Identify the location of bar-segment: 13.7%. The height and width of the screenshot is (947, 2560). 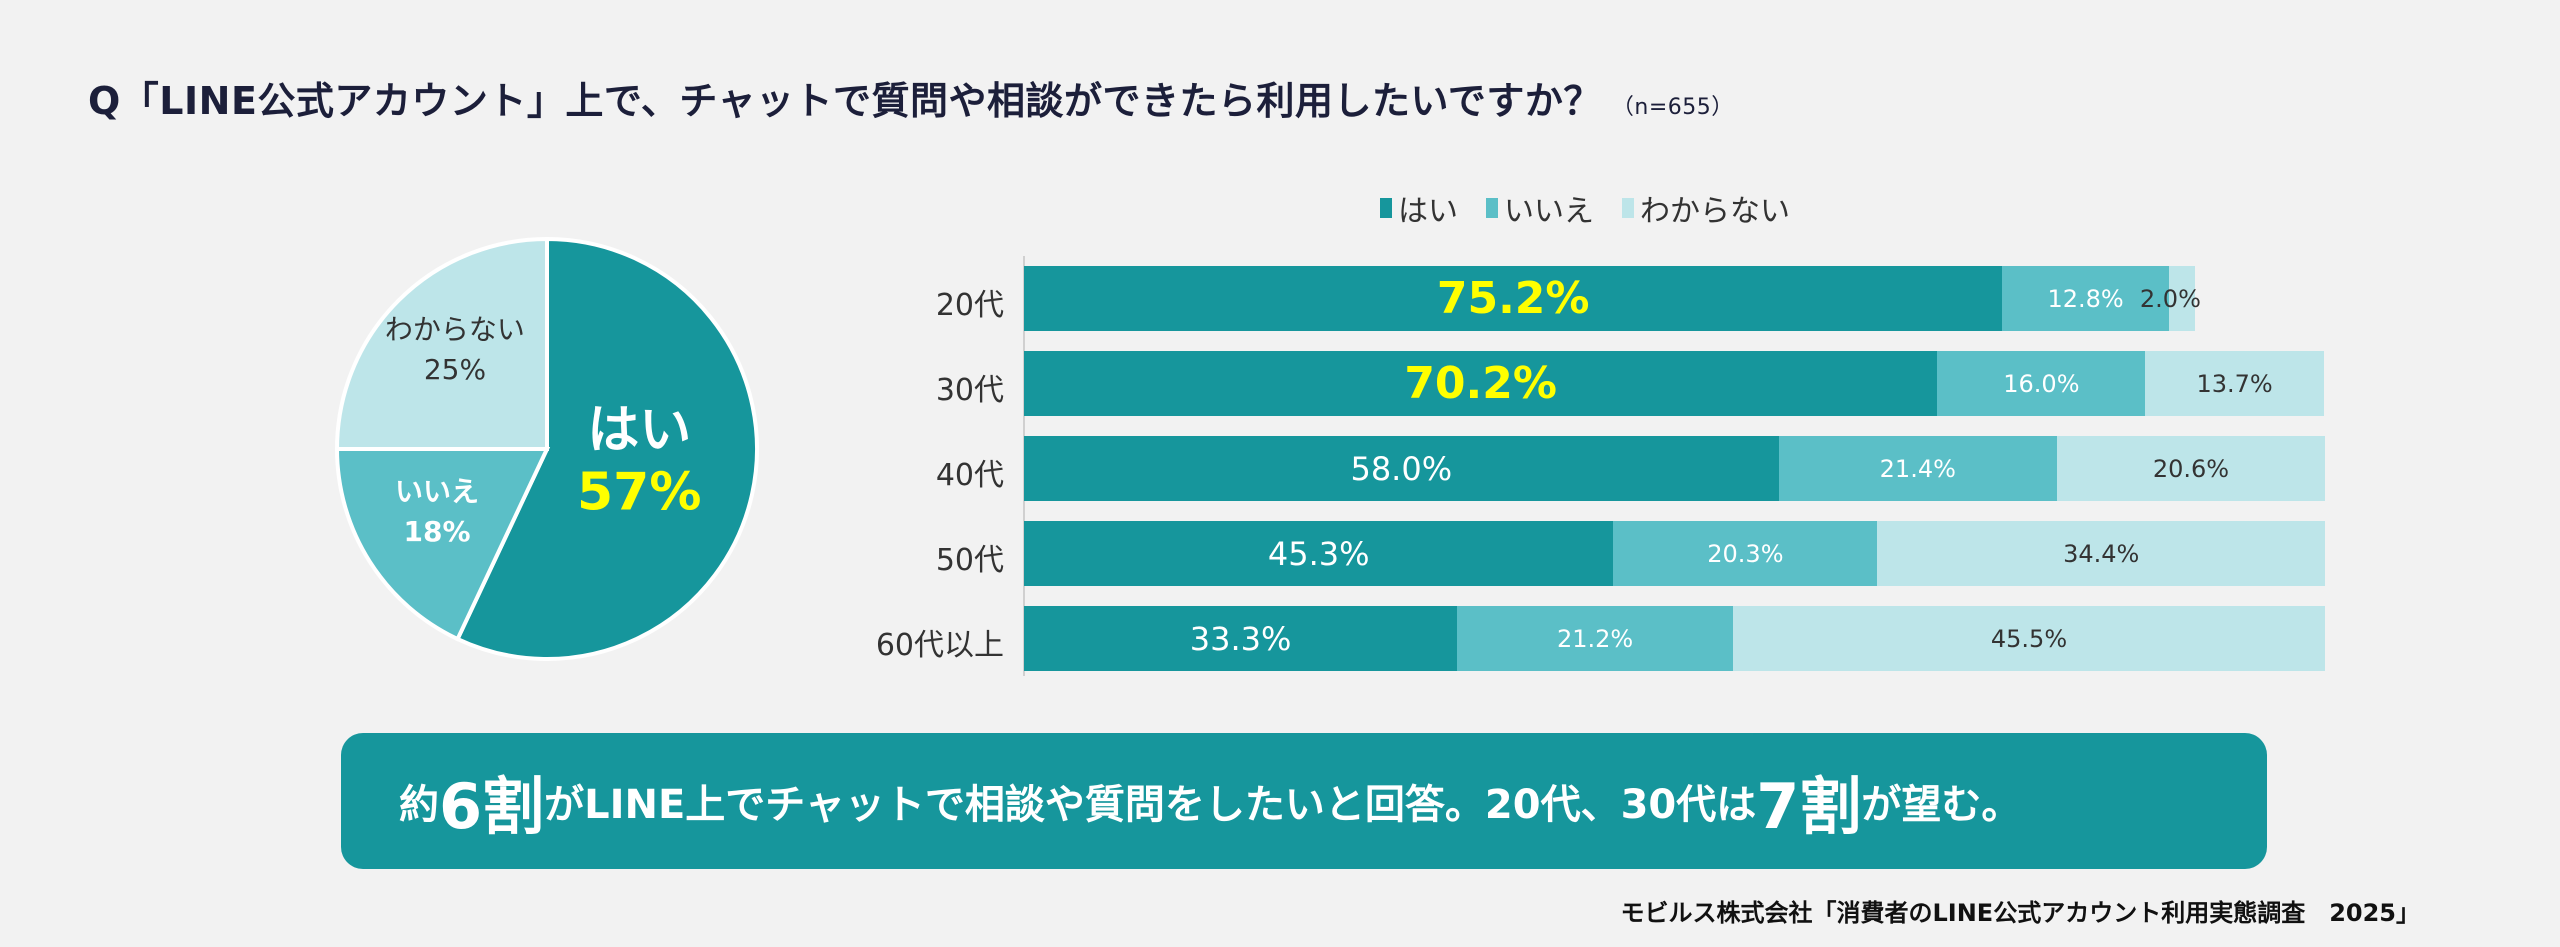
(2234, 383).